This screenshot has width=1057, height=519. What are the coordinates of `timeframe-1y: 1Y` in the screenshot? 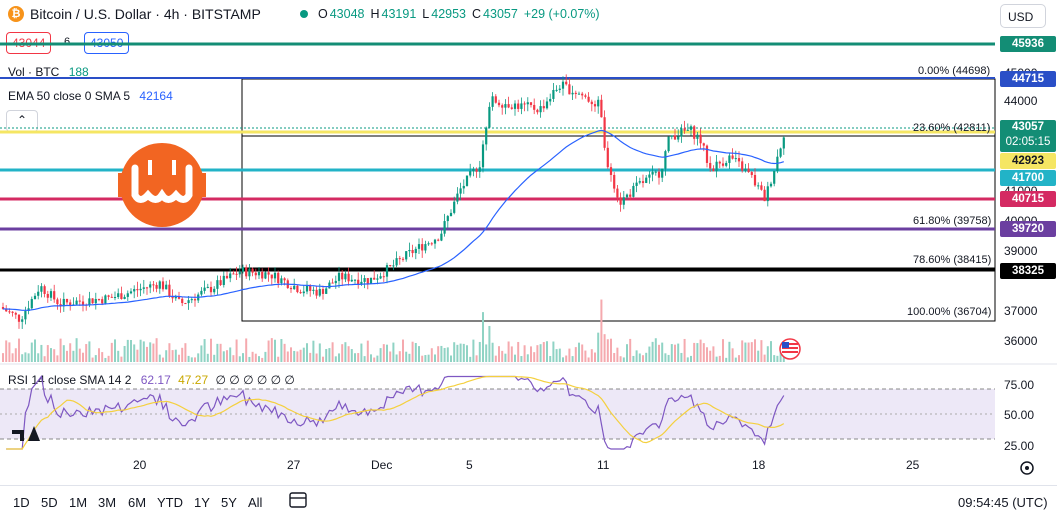 It's located at (202, 502).